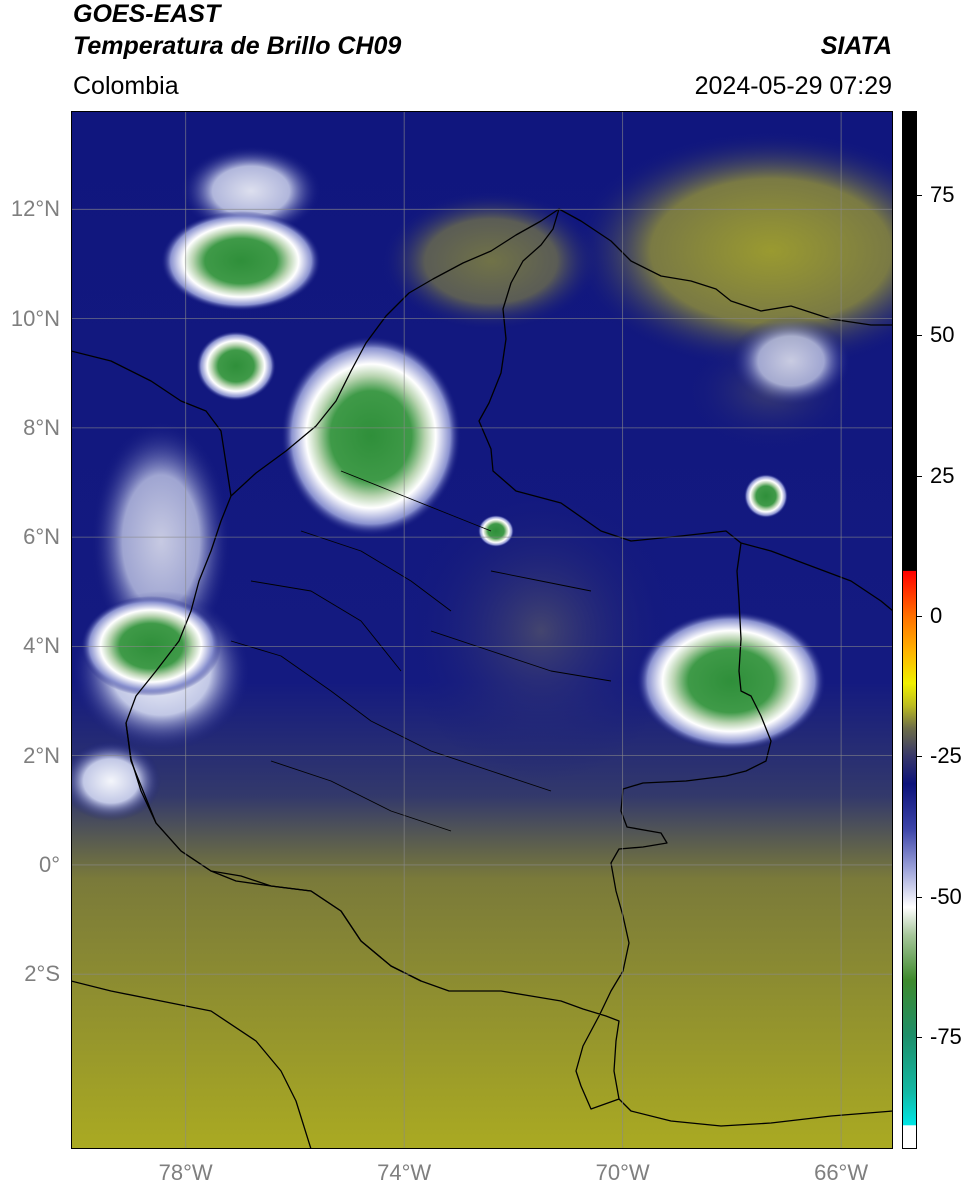 The image size is (966, 1190). I want to click on lat-tick-label: 4°N, so click(41, 646).